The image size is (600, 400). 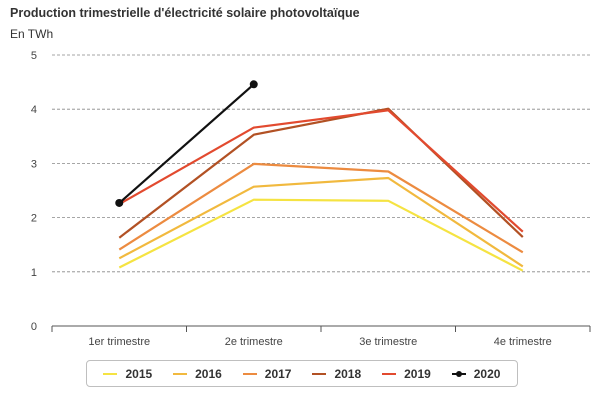 What do you see at coordinates (278, 373) in the screenshot?
I see `legend-label: 2017` at bounding box center [278, 373].